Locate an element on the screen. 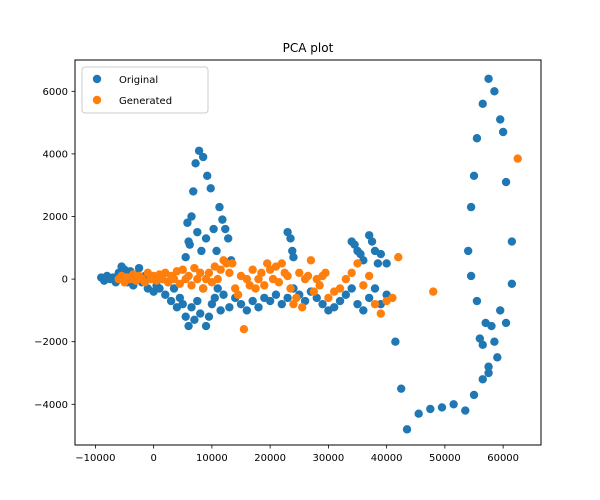  y-tick-label: 6000 is located at coordinates (55, 92).